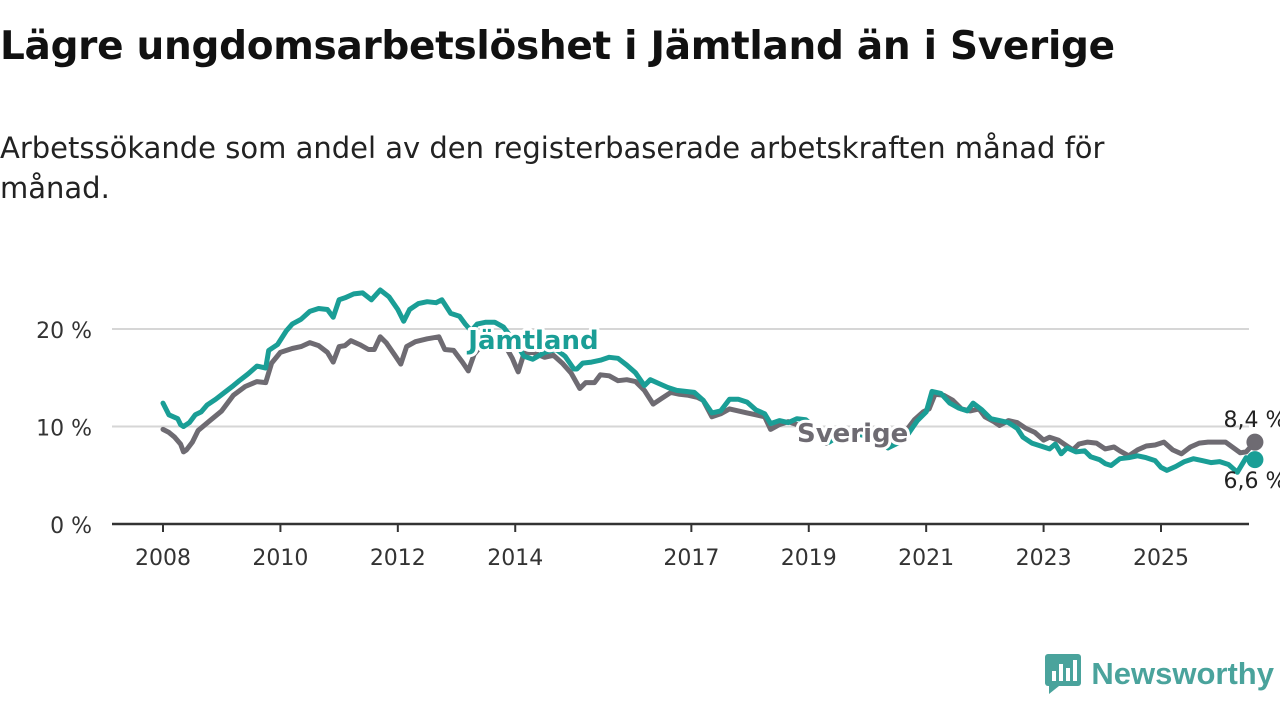 The width and height of the screenshot is (1280, 720). I want to click on x-tick-label: 2014, so click(515, 558).